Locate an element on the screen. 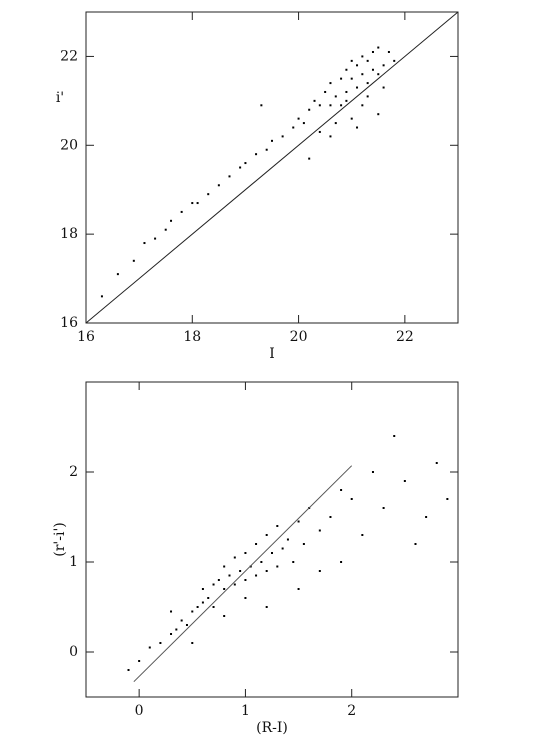  y-tick-label: 0 is located at coordinates (73, 652).